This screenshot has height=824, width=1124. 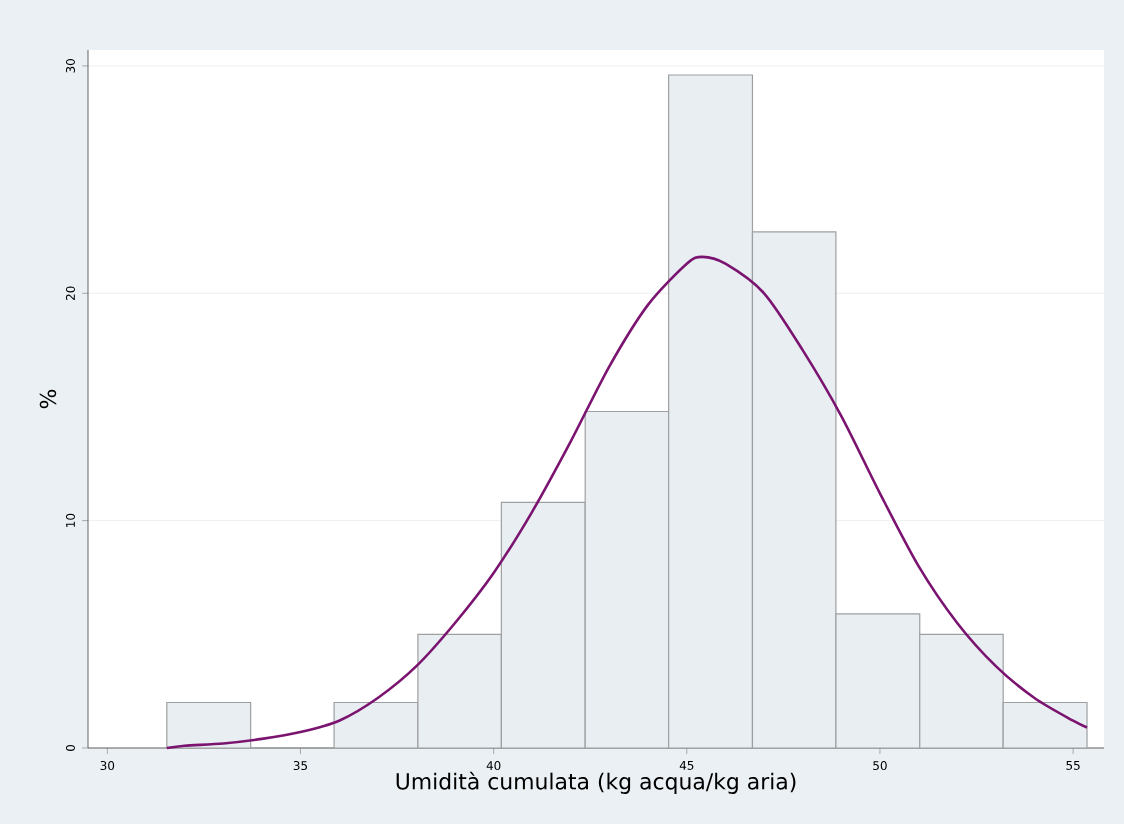 What do you see at coordinates (596, 782) in the screenshot?
I see `x-axis-title: Umidità cumulata (kg acqua/kg aria)` at bounding box center [596, 782].